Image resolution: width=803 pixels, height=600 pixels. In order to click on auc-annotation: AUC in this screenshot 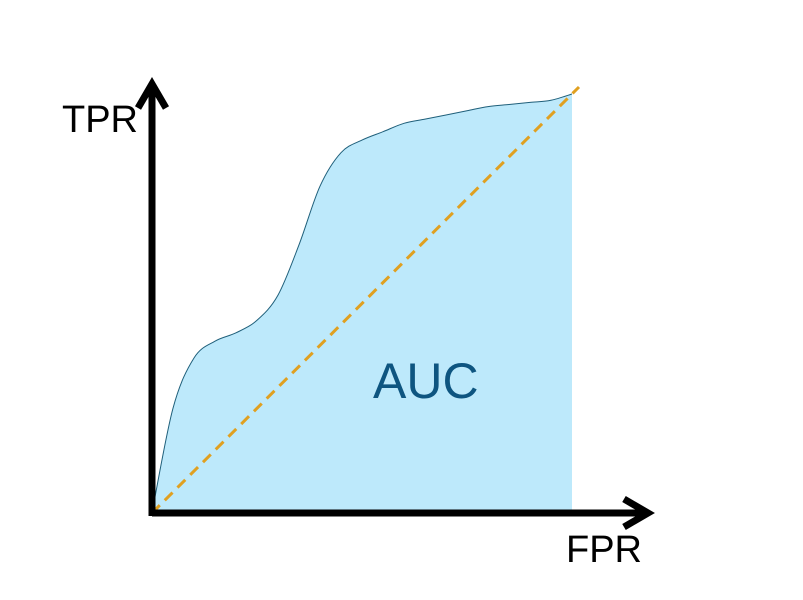, I will do `click(426, 381)`.